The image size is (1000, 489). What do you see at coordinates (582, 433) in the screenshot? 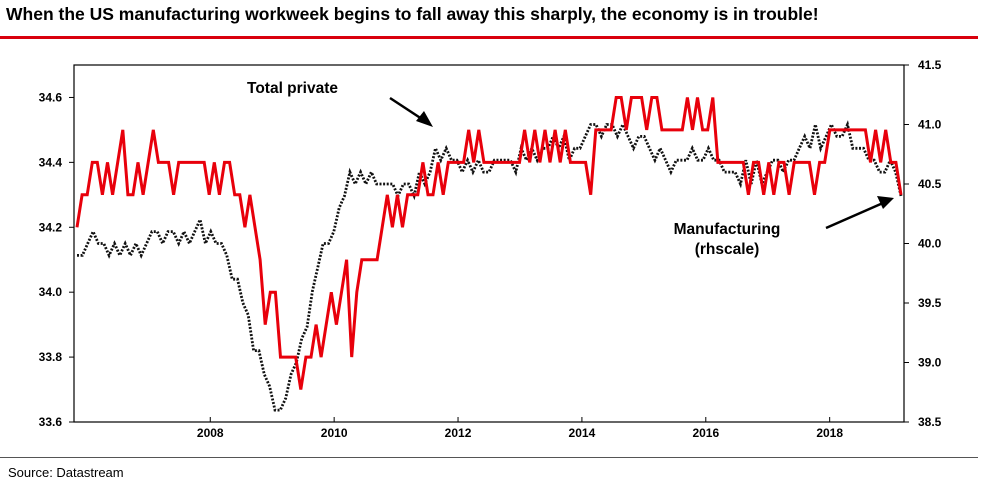
I see `x-tick-label: 2014` at bounding box center [582, 433].